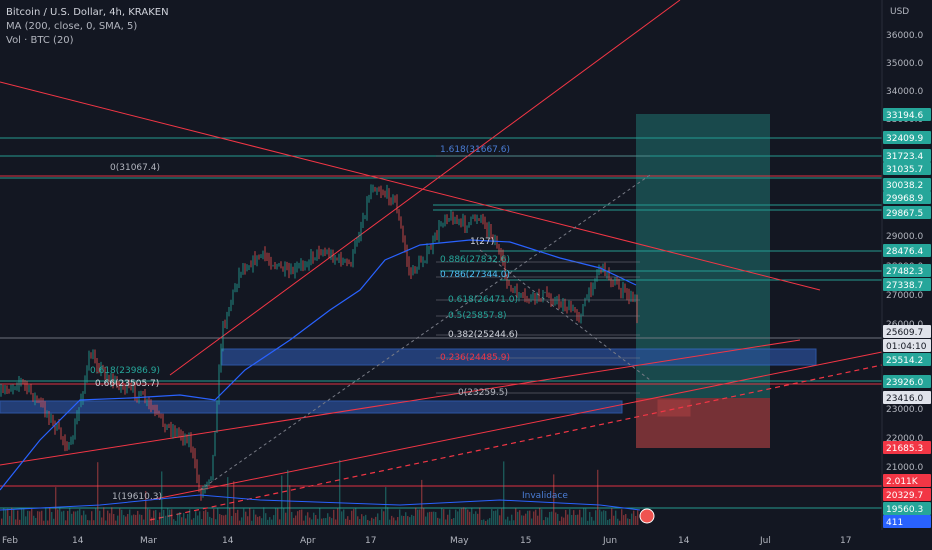  Describe the element at coordinates (40, 40) in the screenshot. I see `volume-indicator-label: Vol · BTC (20)` at that location.